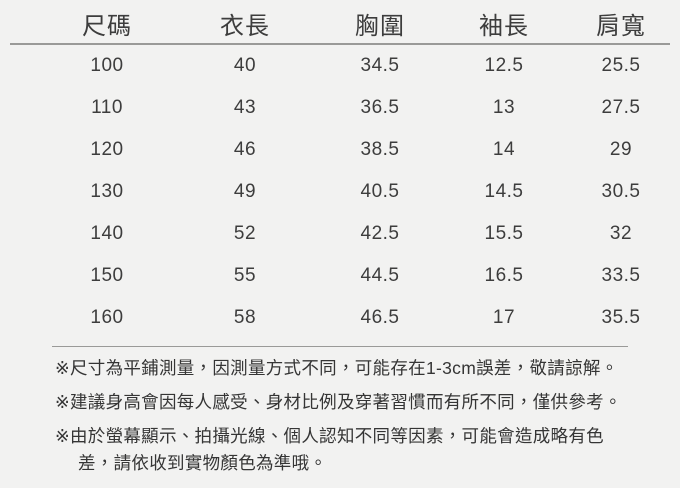 This screenshot has height=488, width=680. I want to click on header-cell-garment-length: 衣長, so click(245, 26).